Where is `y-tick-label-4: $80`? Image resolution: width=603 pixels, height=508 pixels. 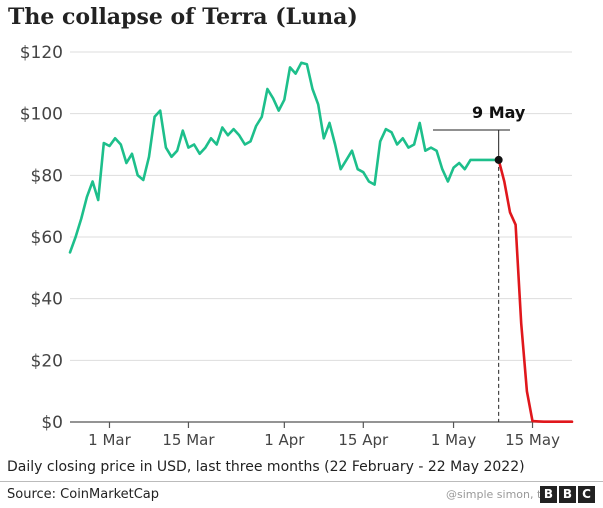
y-tick-label-4: $80 is located at coordinates (47, 176).